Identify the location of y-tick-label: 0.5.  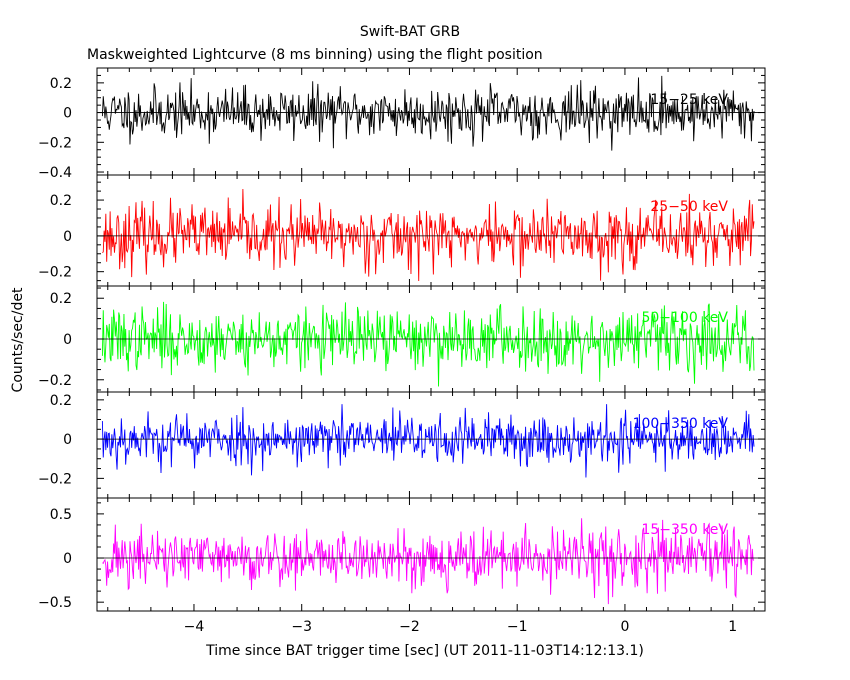
(61, 515).